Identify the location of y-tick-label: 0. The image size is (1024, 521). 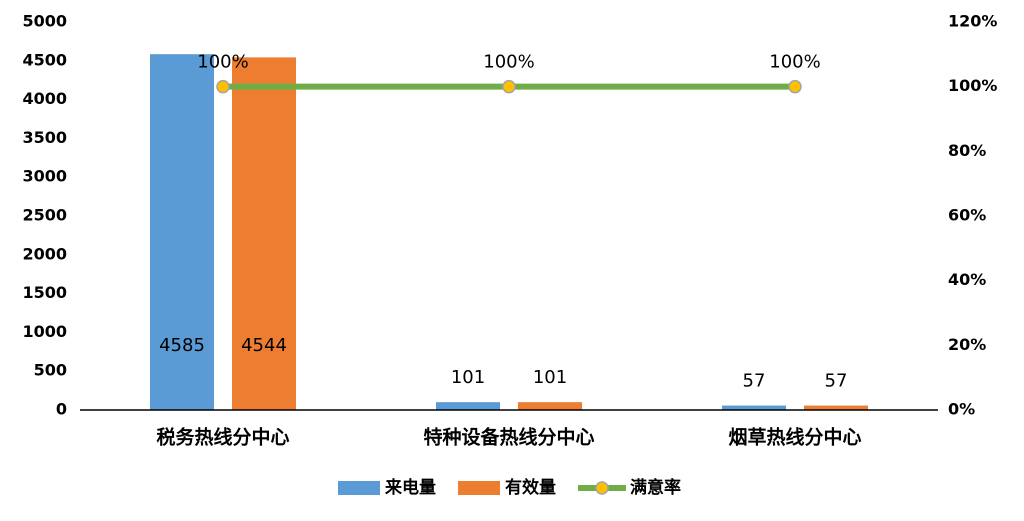
(61, 409).